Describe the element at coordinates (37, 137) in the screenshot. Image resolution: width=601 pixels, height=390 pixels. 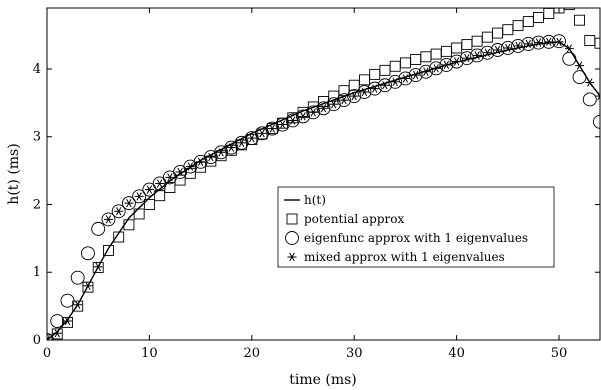
I see `y-tick-label: 3` at that location.